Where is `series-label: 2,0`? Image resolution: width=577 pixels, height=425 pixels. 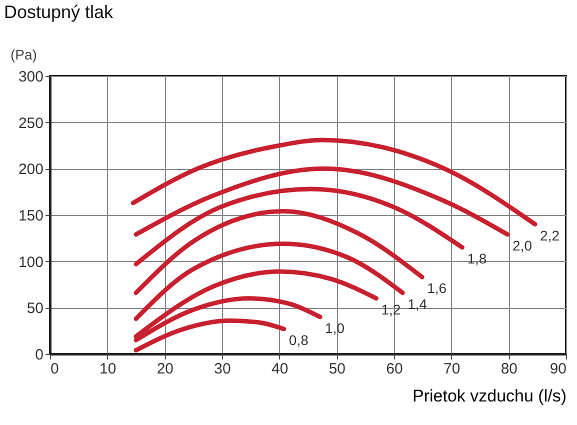 series-label: 2,0 is located at coordinates (522, 245).